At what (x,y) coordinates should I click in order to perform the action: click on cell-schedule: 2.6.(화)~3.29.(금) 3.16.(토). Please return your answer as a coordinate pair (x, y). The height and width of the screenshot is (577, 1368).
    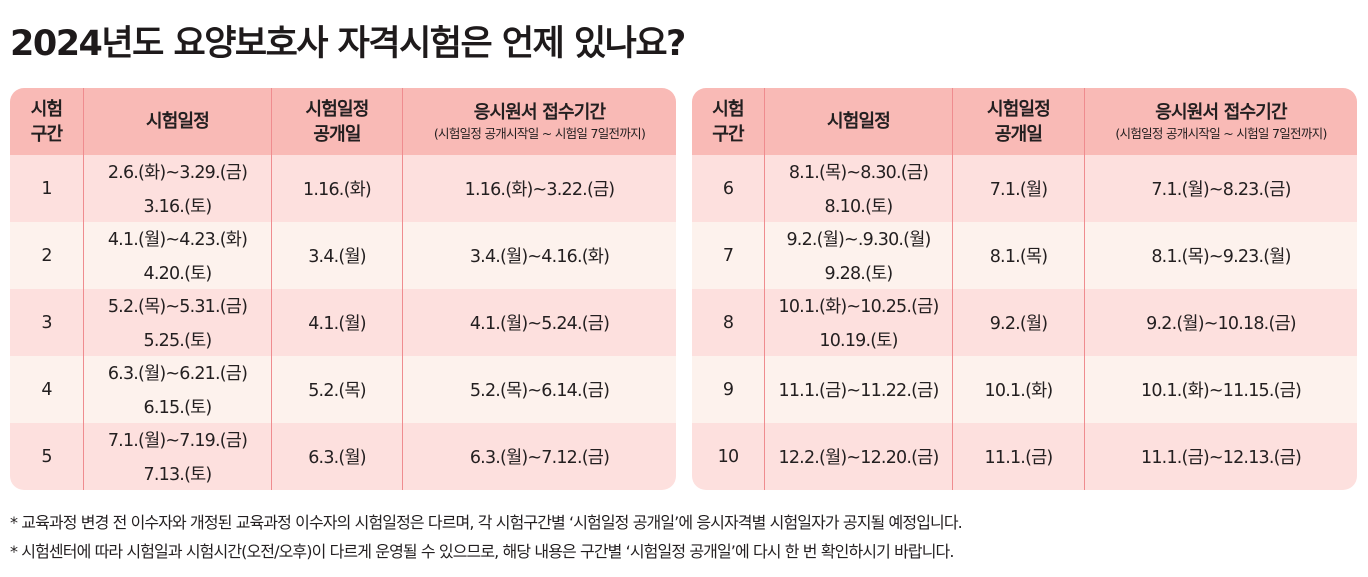
    Looking at the image, I should click on (178, 188).